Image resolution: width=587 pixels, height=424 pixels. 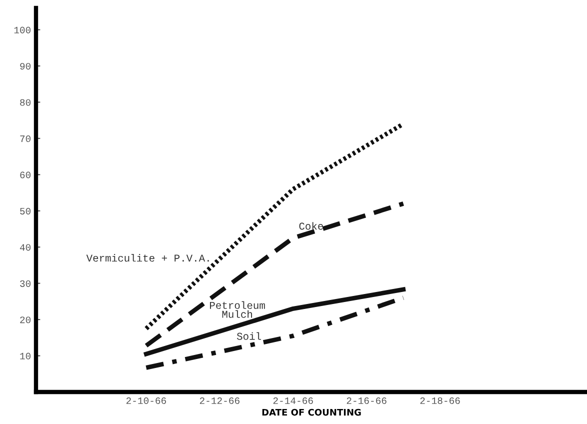 What do you see at coordinates (25, 283) in the screenshot?
I see `y-tick-label: 30` at bounding box center [25, 283].